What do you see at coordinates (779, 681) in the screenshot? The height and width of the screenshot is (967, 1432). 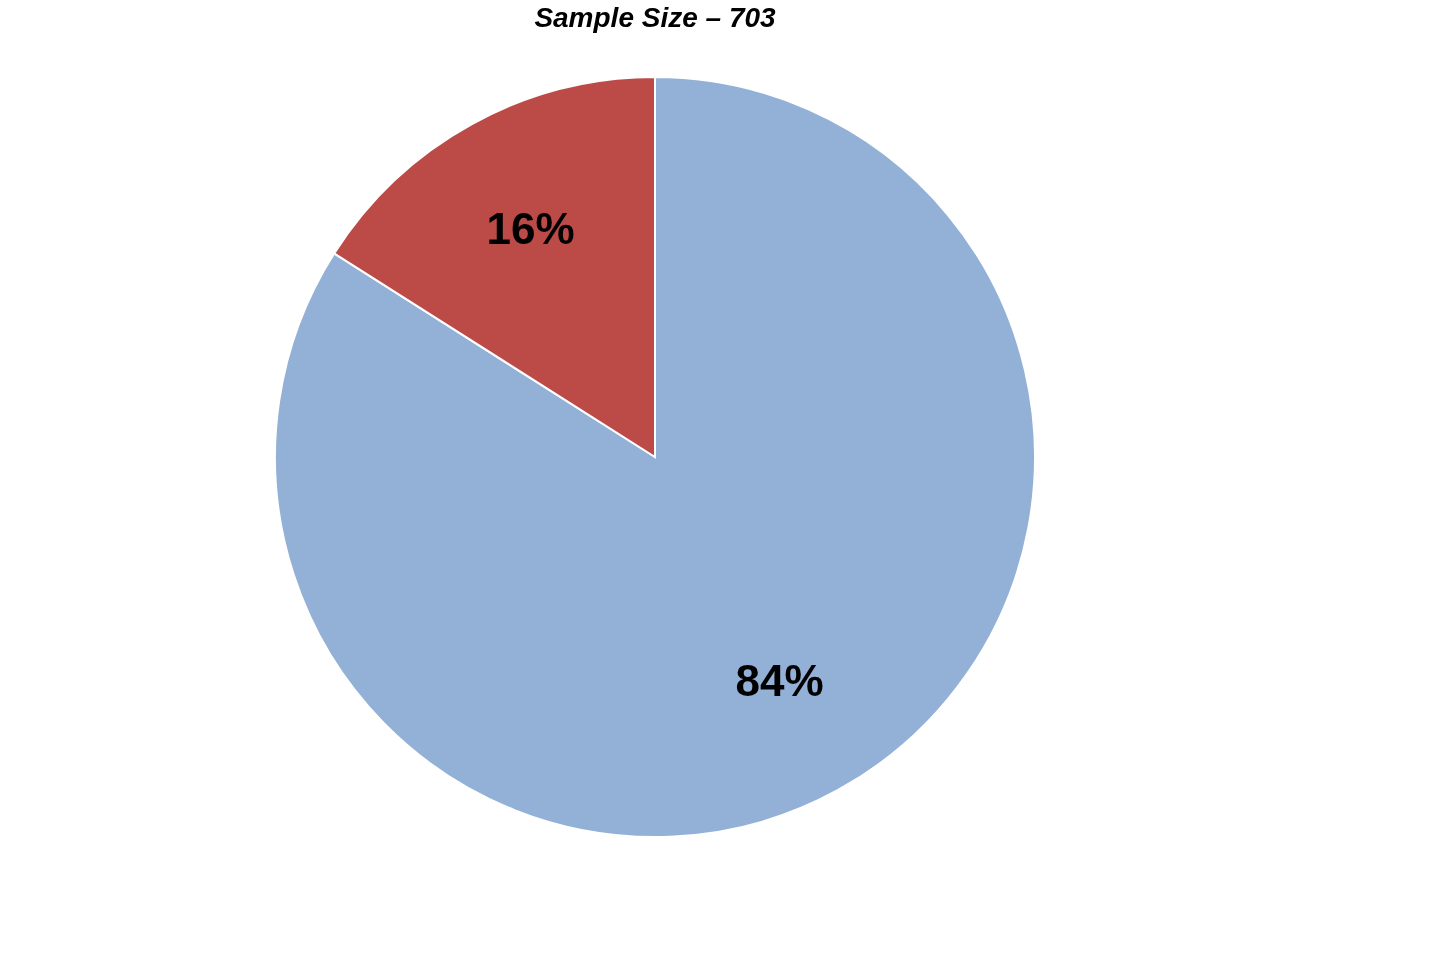 I see `data-label: 84%` at bounding box center [779, 681].